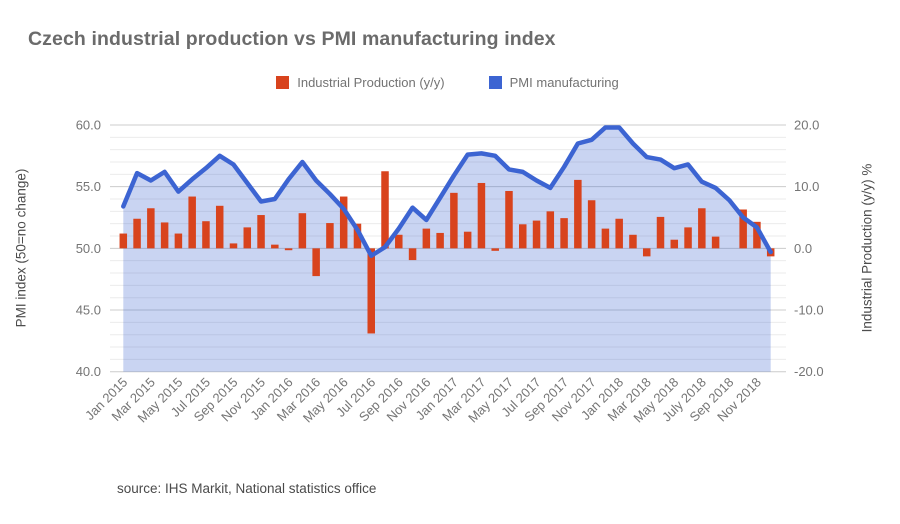  Describe the element at coordinates (806, 186) in the screenshot. I see `y-axis-tick-right: 10.0` at that location.